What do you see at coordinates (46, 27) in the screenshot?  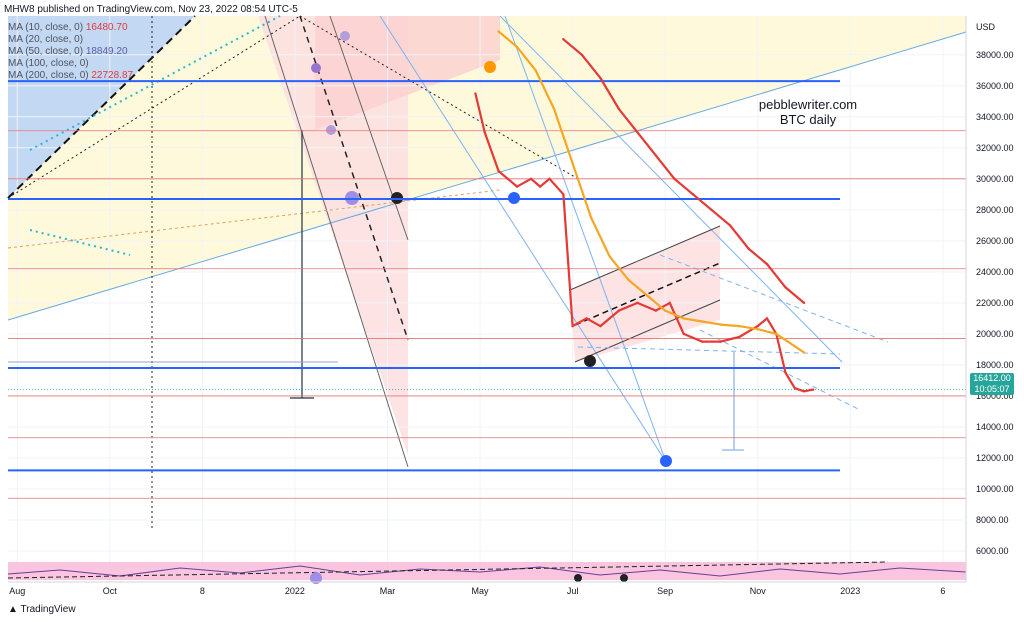 I see `ma-legend-label: MA (10, close, 0)` at bounding box center [46, 27].